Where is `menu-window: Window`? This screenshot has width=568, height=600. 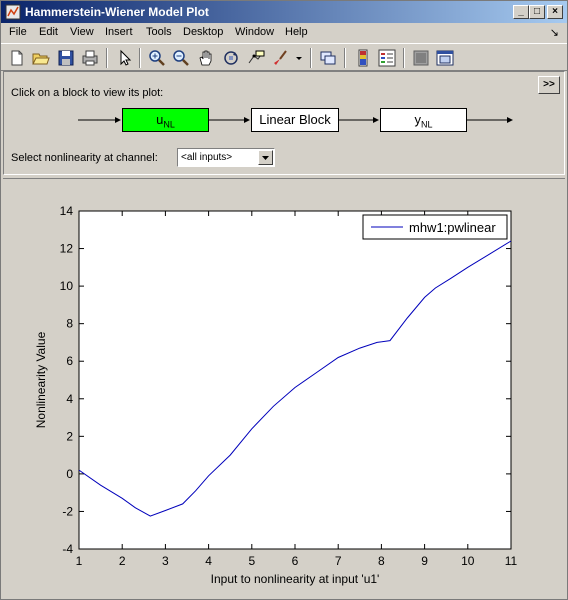 menu-window: Window is located at coordinates (255, 32).